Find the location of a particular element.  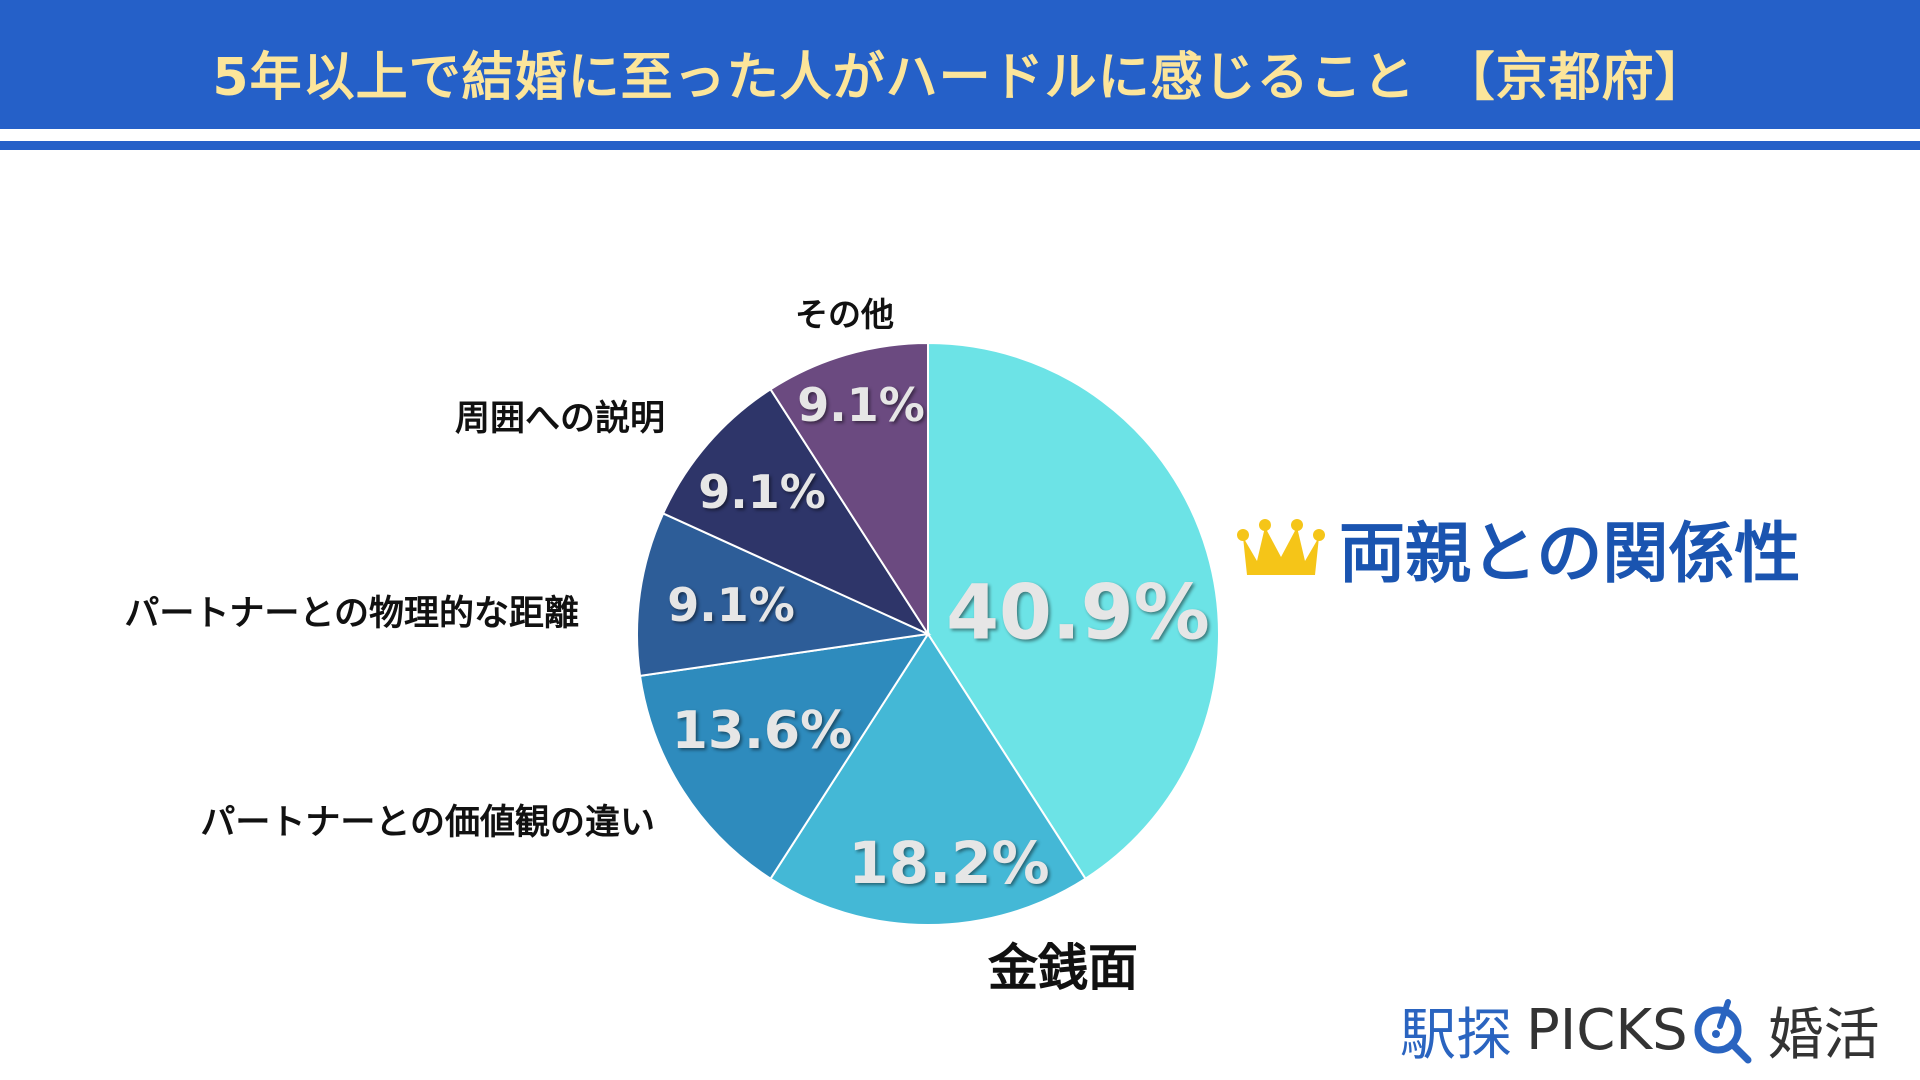

data-label-4: 9.1% is located at coordinates (762, 492).